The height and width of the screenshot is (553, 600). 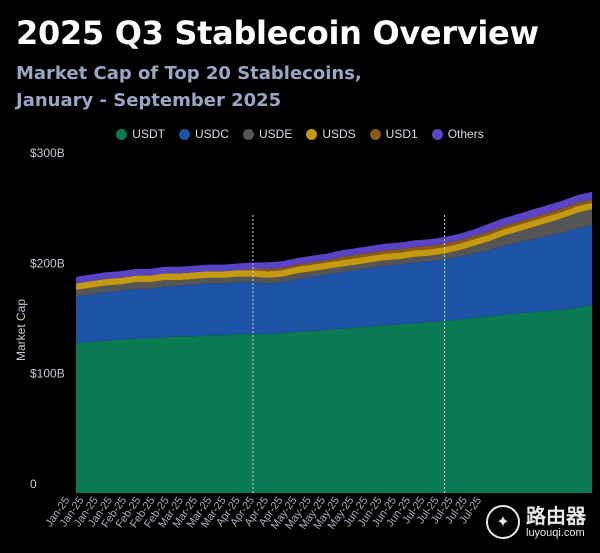 I want to click on legend-item-usds: USDS, so click(x=331, y=134).